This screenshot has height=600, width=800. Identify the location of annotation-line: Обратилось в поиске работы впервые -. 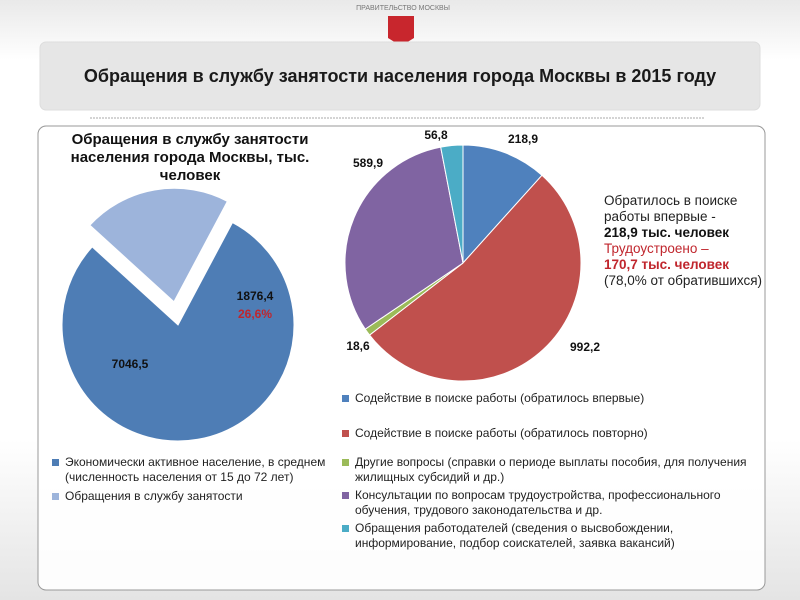
(671, 208).